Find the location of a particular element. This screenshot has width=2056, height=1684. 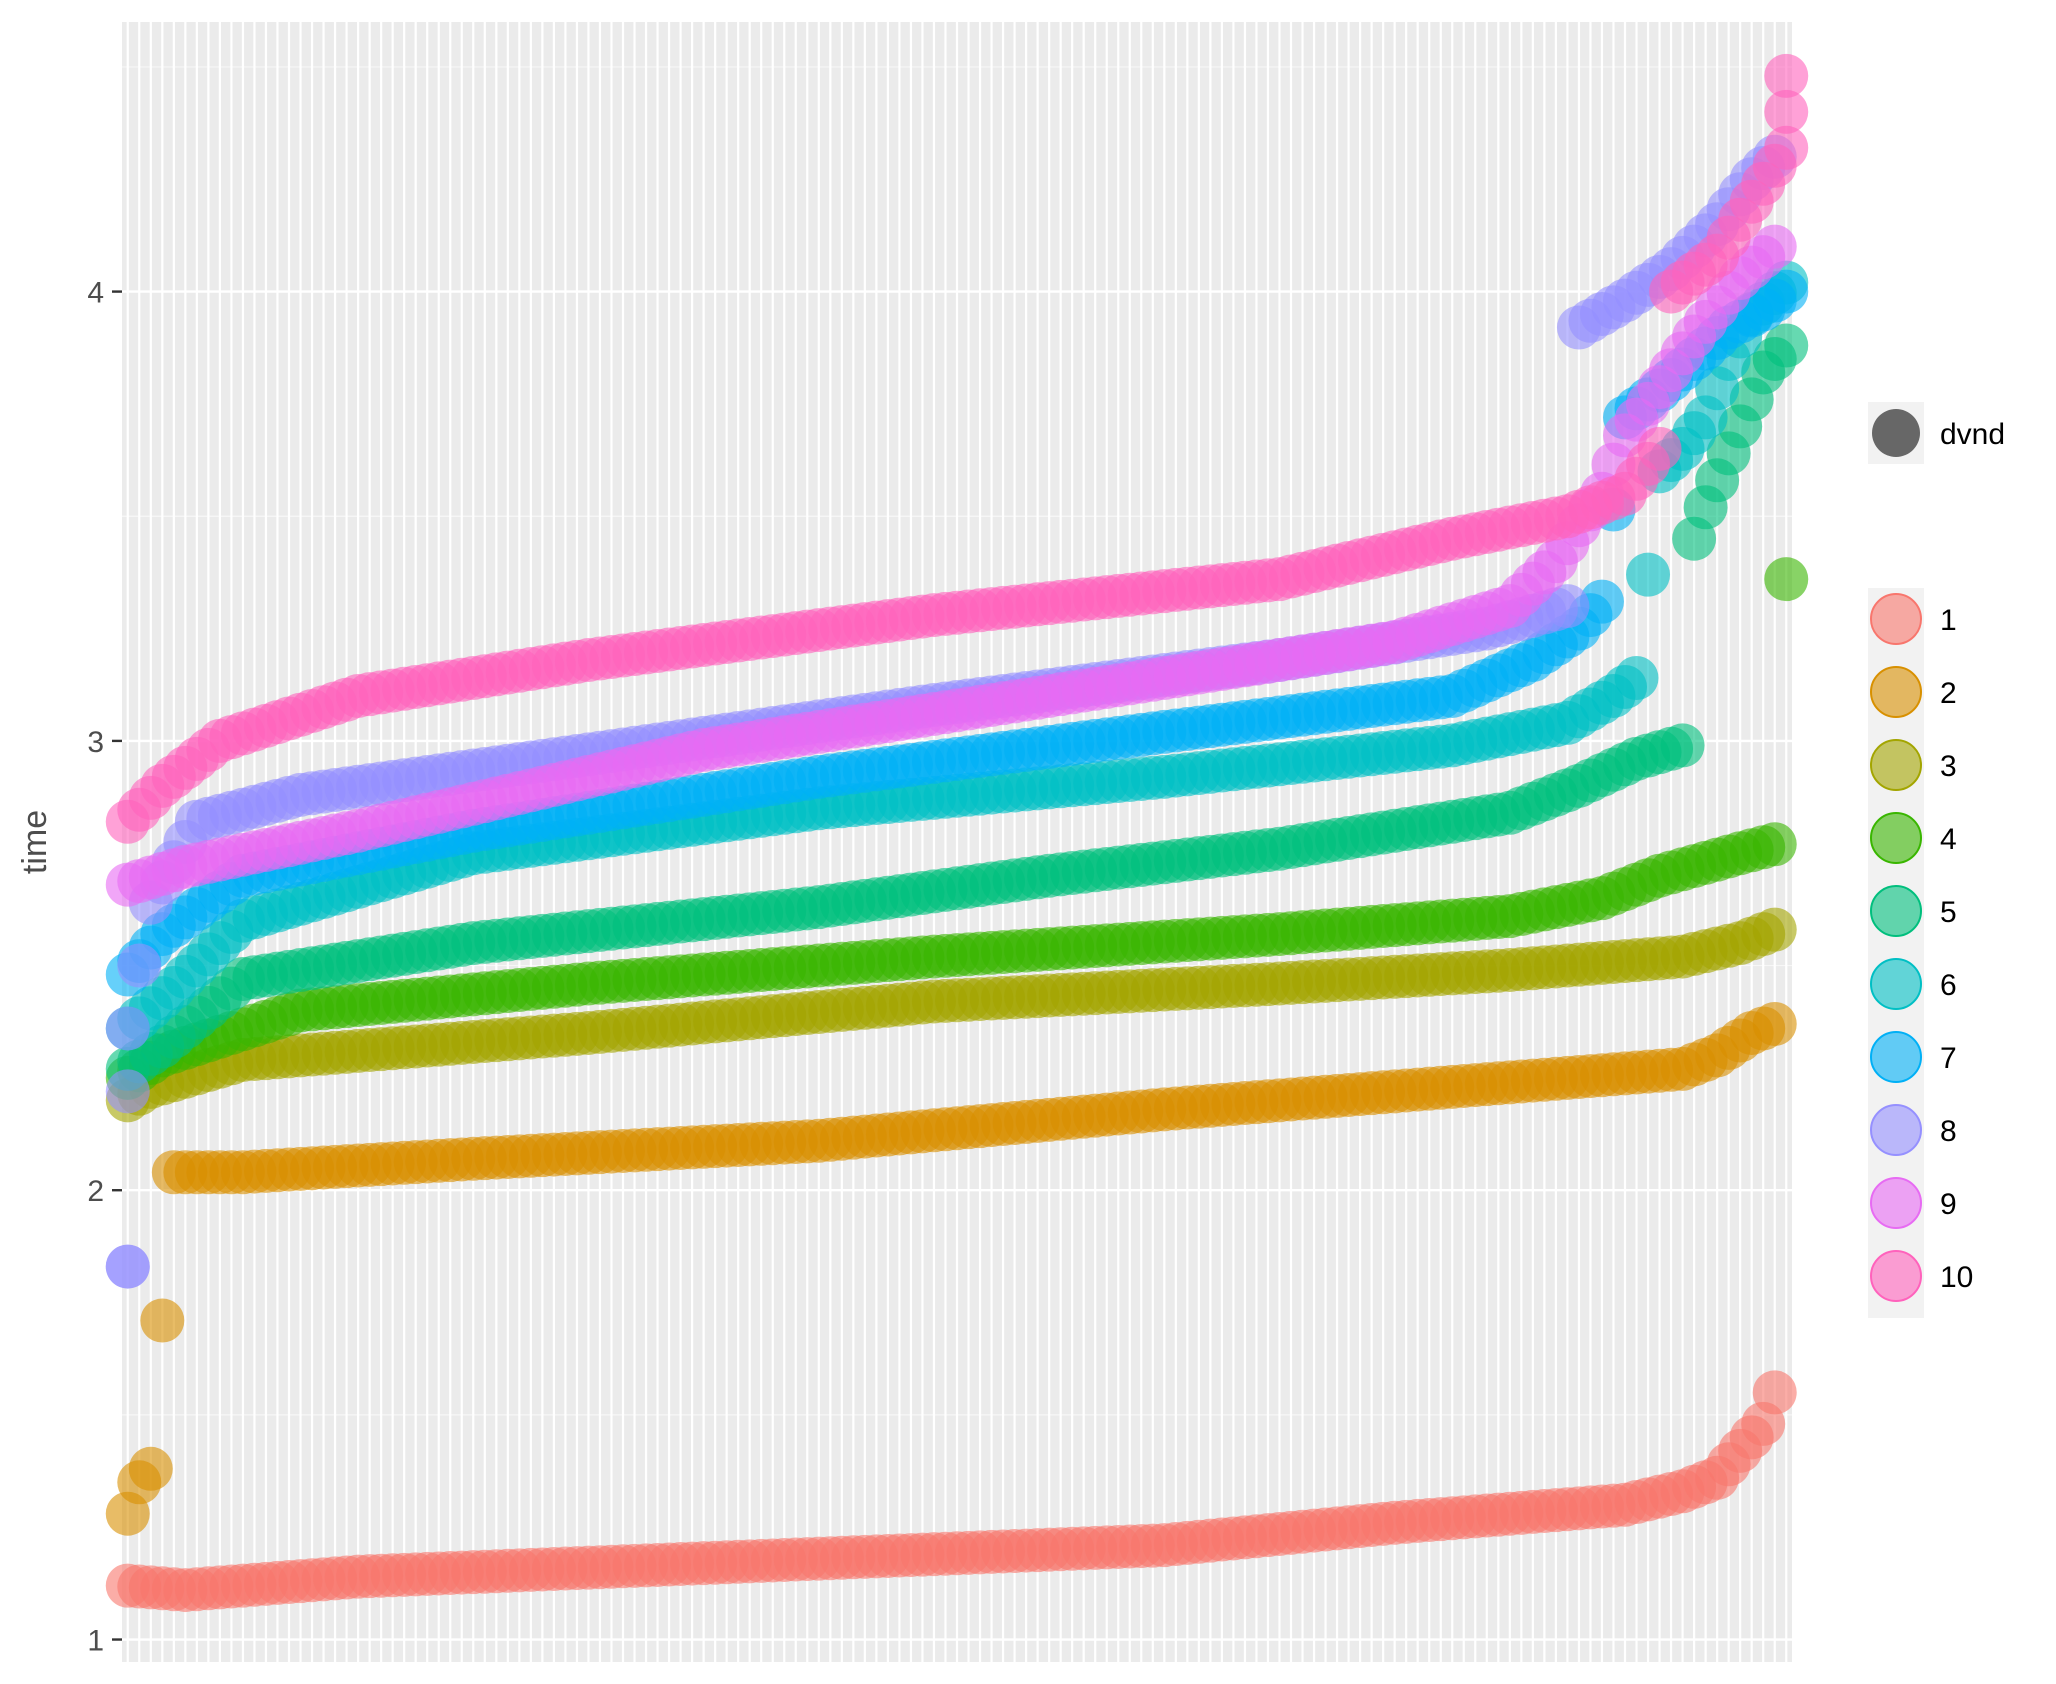

y-axis: 1 2 3 4 is located at coordinates (104, 967).